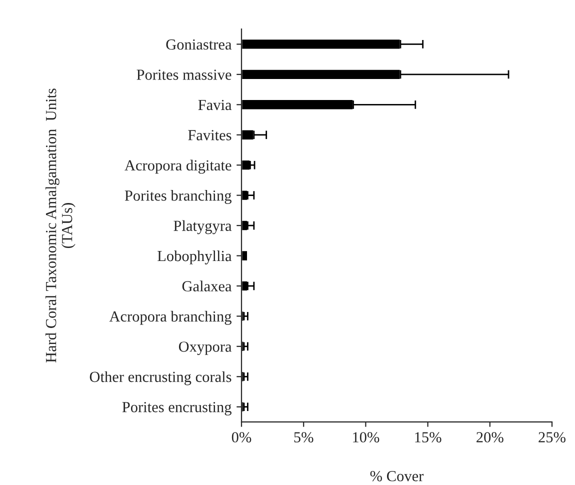 The height and width of the screenshot is (485, 575). I want to click on y-tick-label: Porites massive, so click(184, 75).